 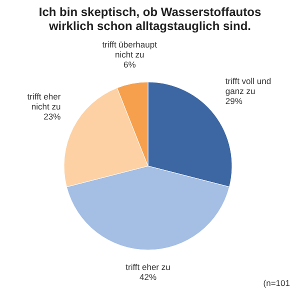 I want to click on text: (n=101, so click(x=276, y=283).